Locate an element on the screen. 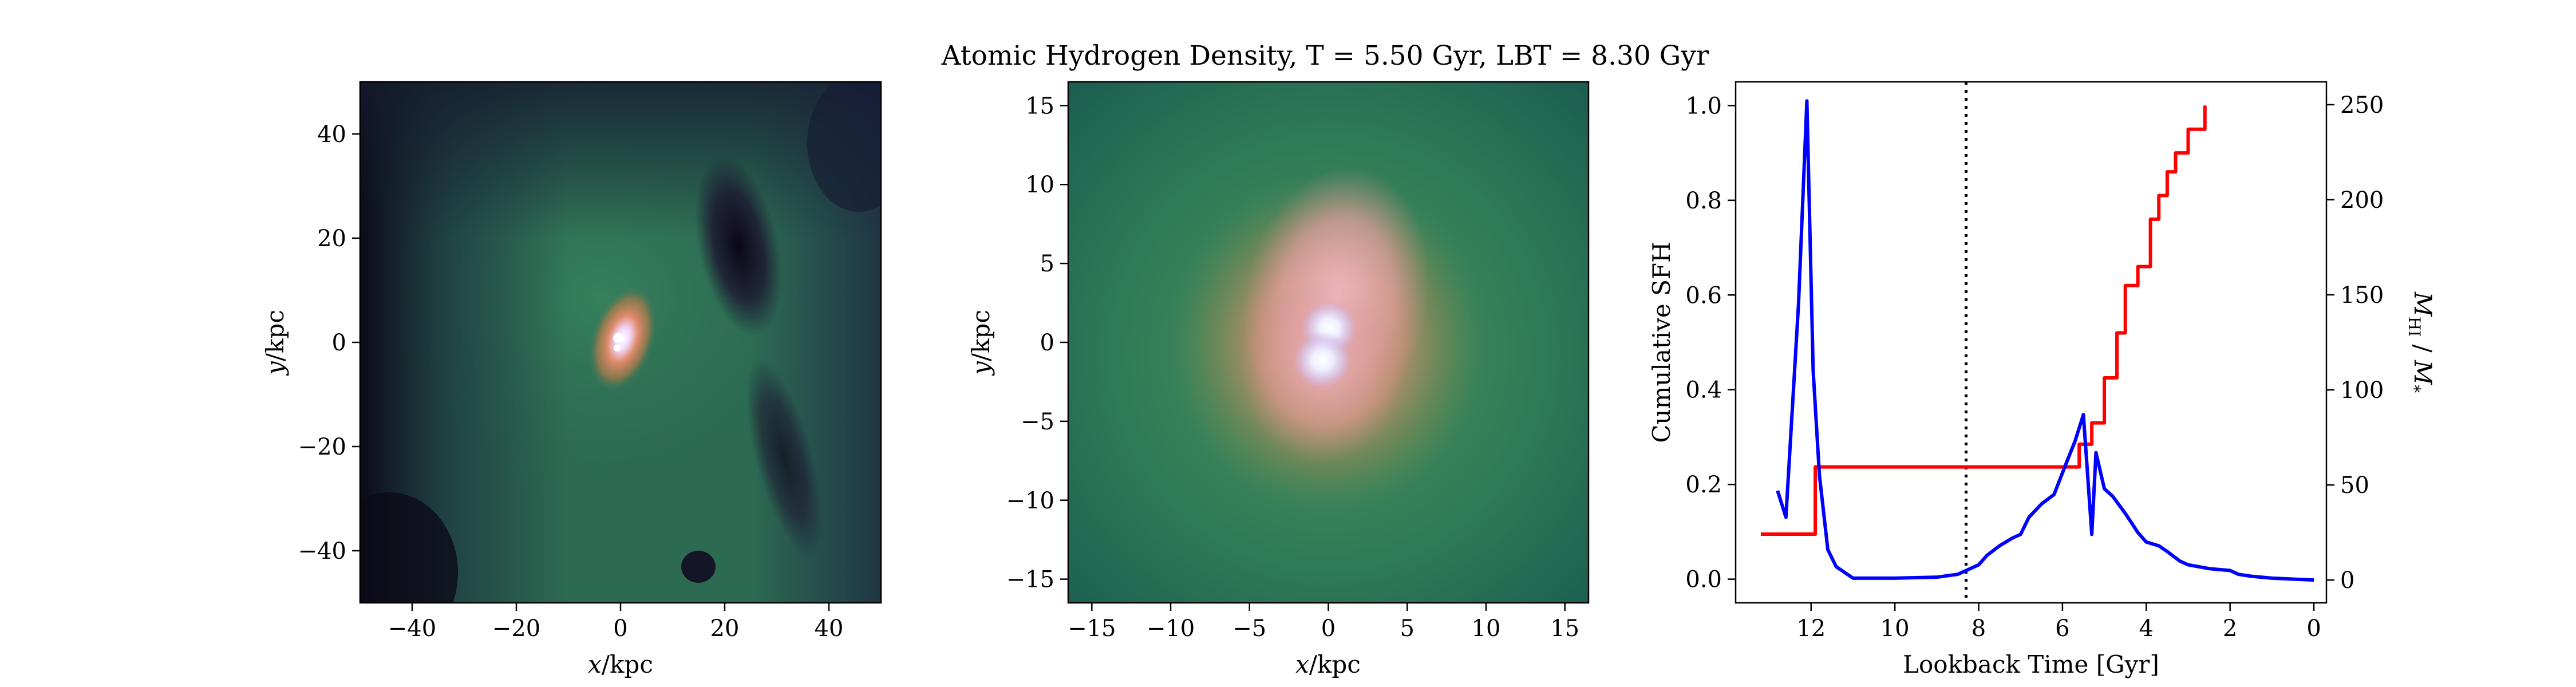  right-right-y-tick-label: 0 is located at coordinates (2347, 580).